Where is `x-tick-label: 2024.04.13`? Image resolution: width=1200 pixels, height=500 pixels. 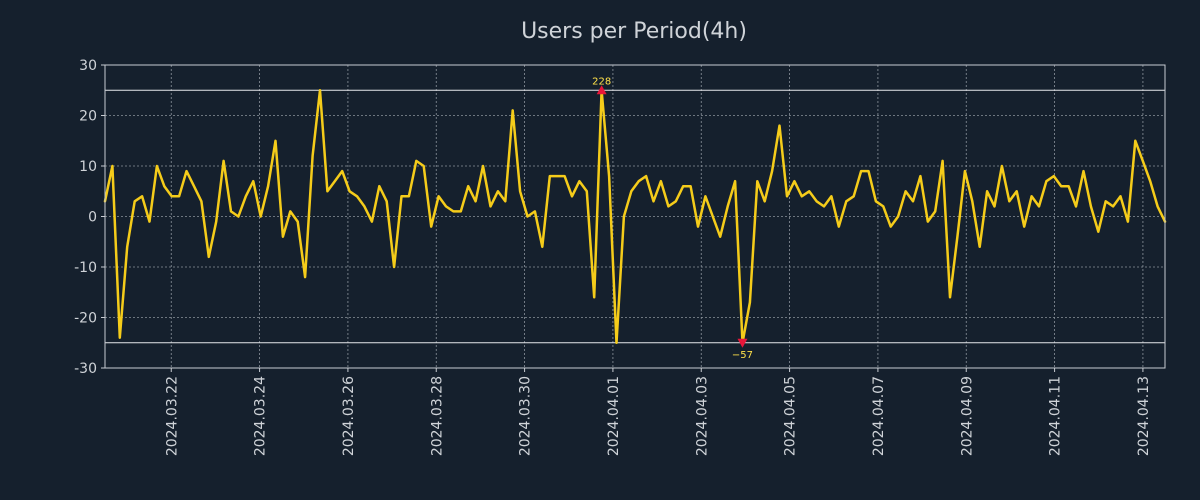
x-tick-label: 2024.04.13 is located at coordinates (1144, 416).